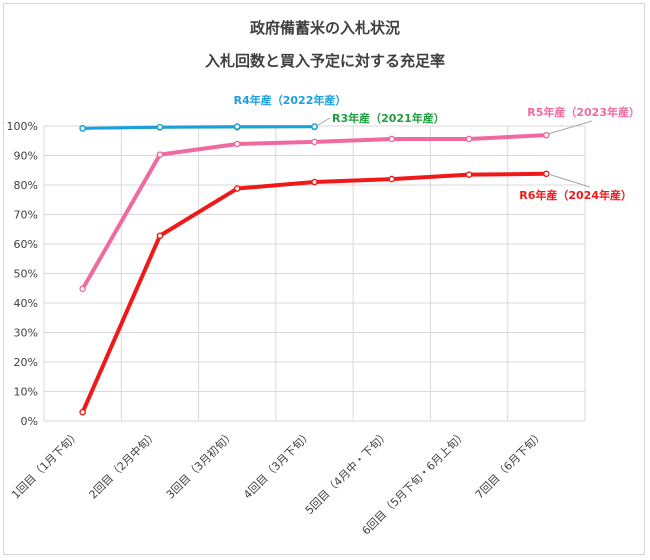 The width and height of the screenshot is (650, 560). I want to click on y-tick-label: 50%, so click(26, 274).